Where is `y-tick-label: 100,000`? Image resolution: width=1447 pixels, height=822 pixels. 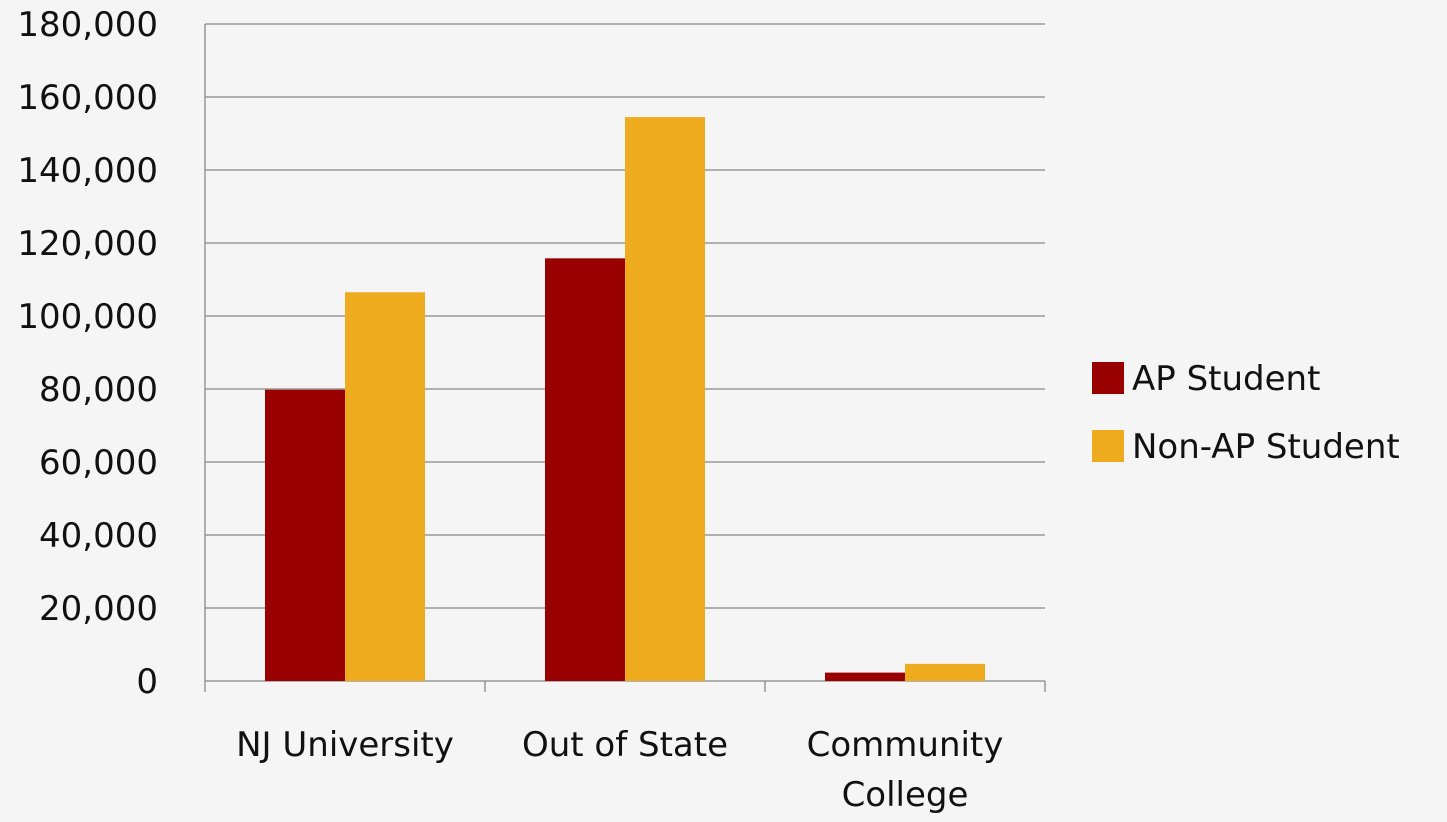 y-tick-label: 100,000 is located at coordinates (87, 317).